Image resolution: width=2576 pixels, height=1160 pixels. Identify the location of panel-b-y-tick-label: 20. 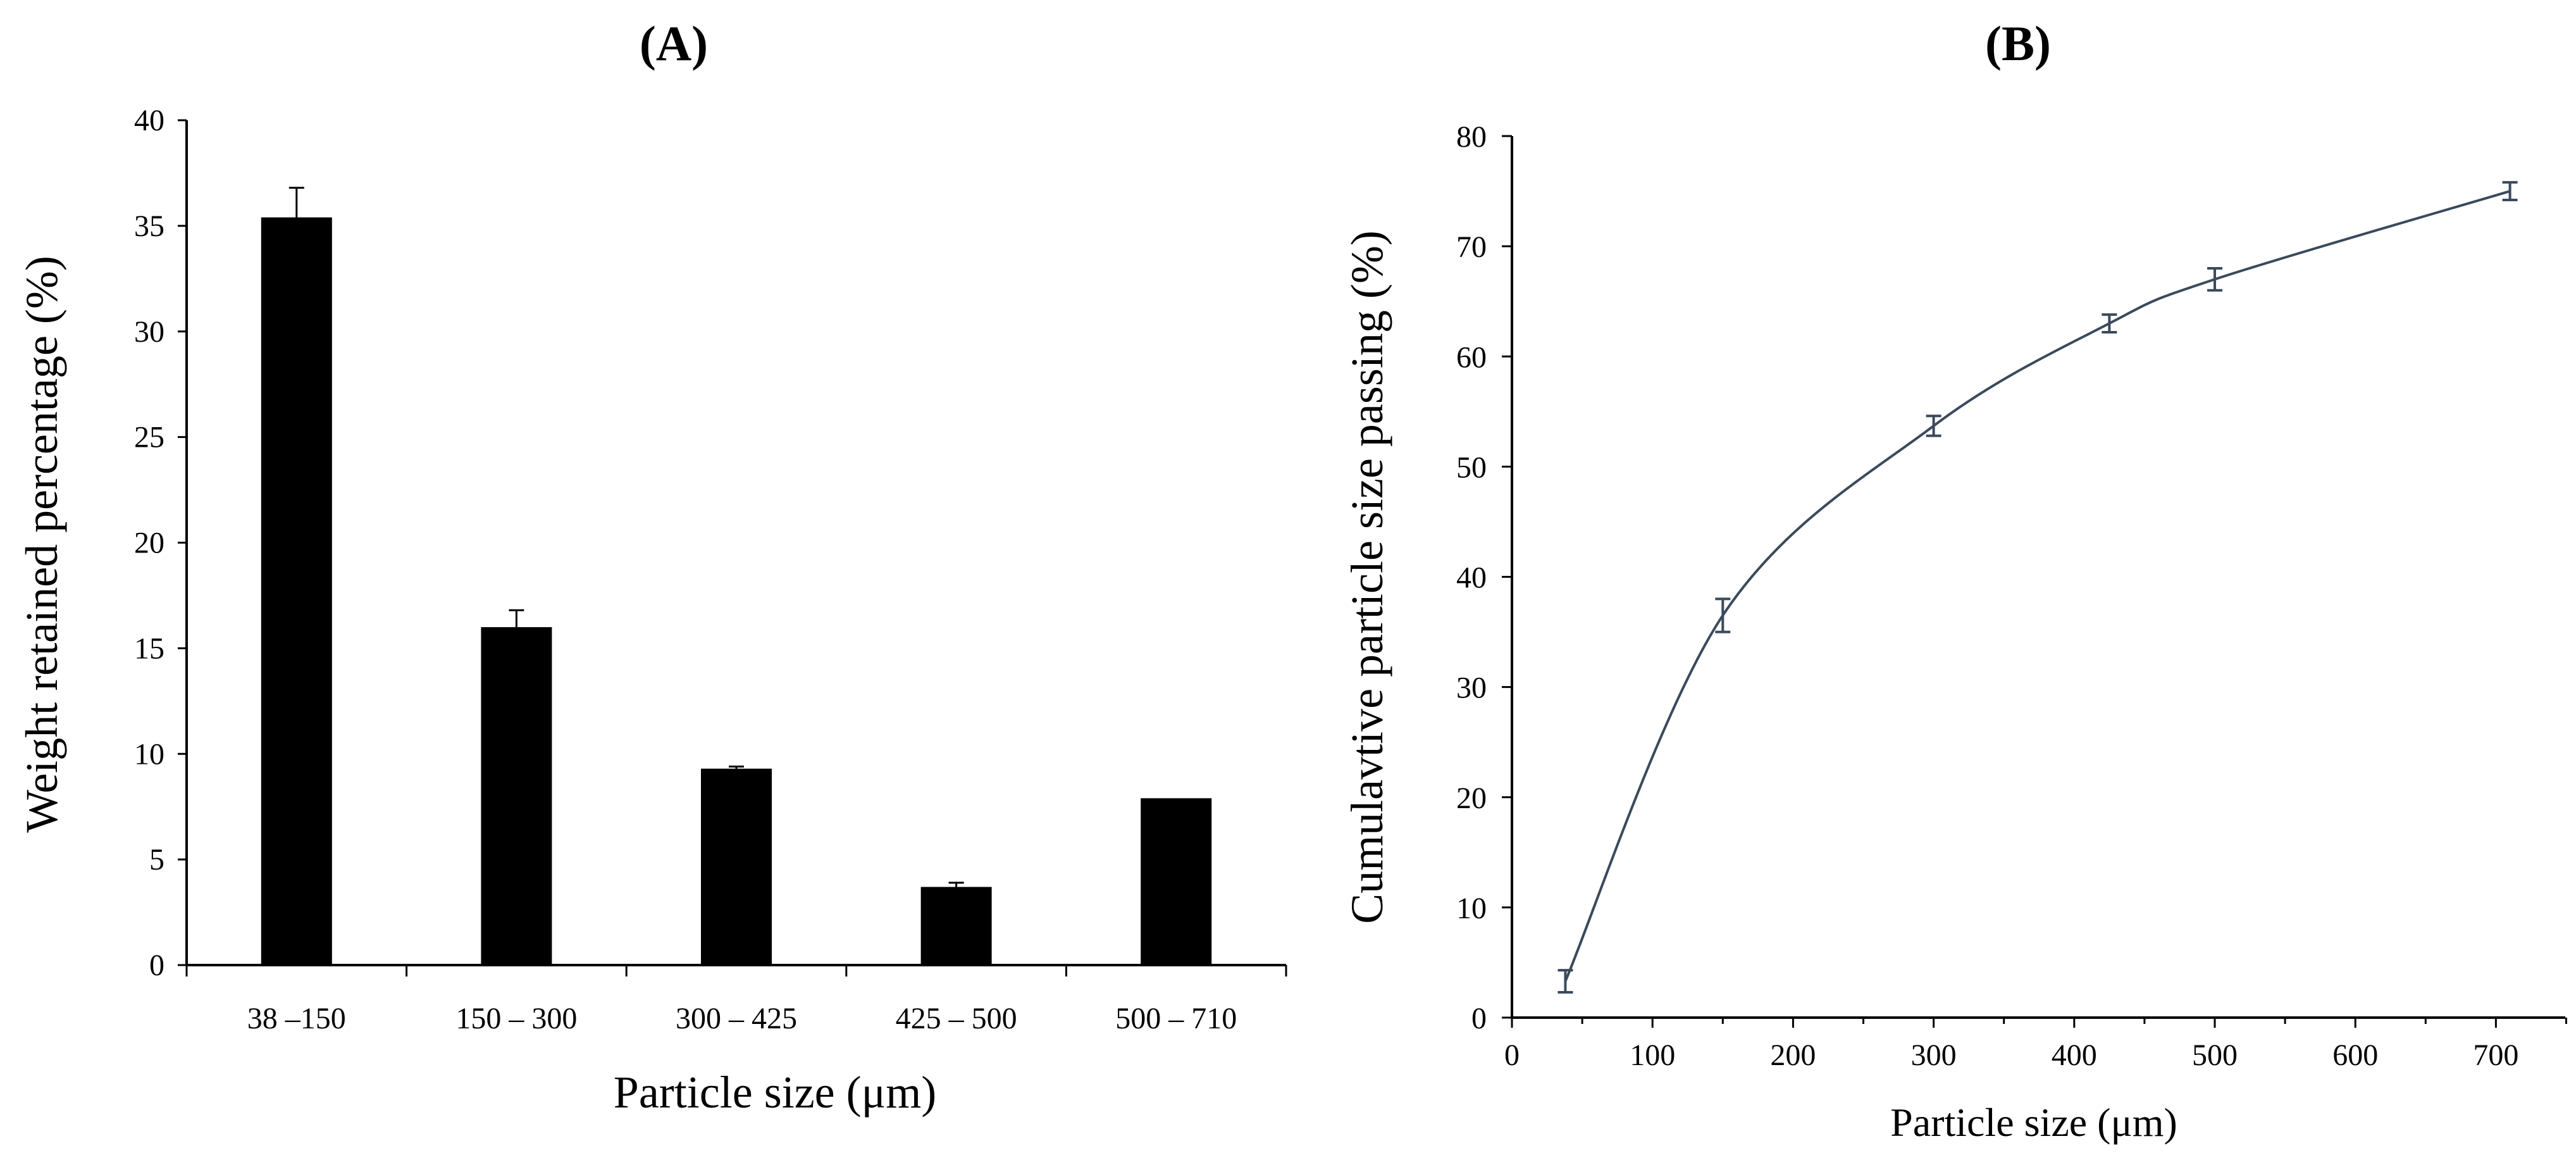
(1471, 798).